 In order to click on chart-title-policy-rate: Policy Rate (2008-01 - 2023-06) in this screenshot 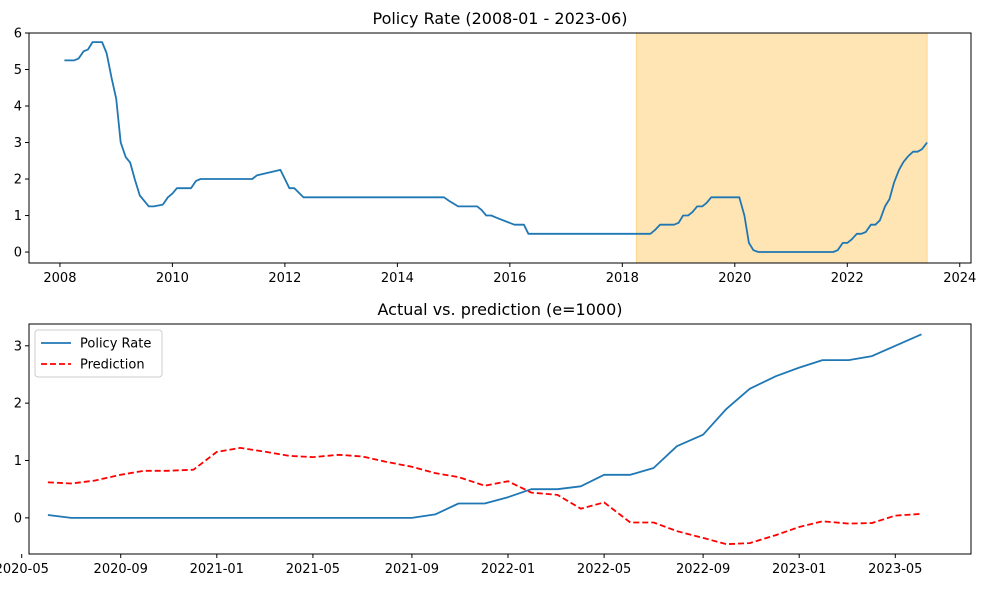, I will do `click(499, 18)`.